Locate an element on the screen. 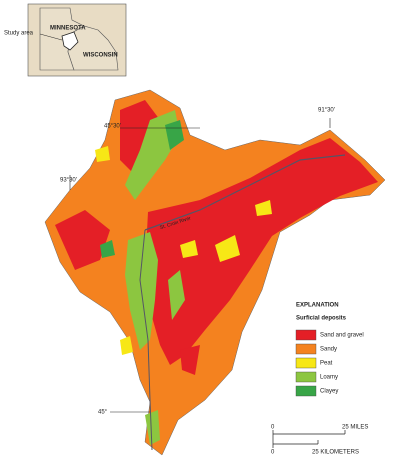 The height and width of the screenshot is (466, 400). state-label: MINNESOTA is located at coordinates (68, 29).